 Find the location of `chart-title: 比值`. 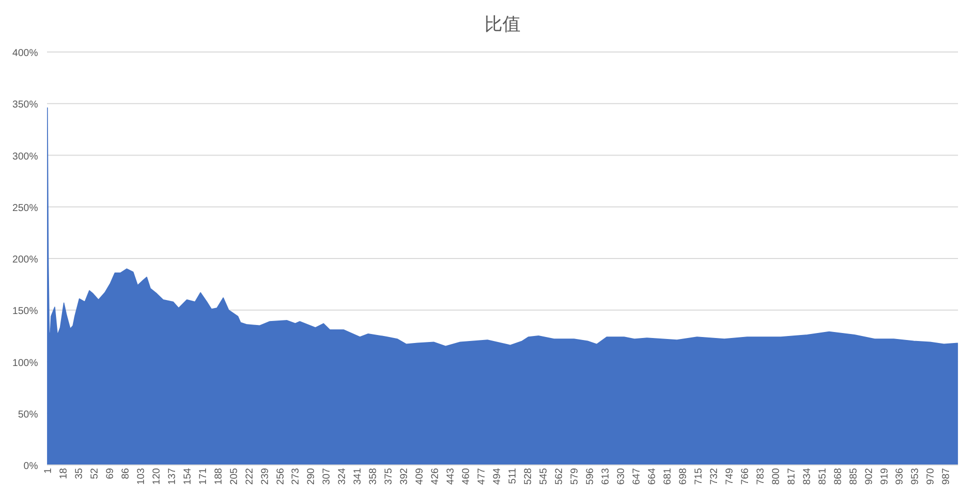

chart-title: 比值 is located at coordinates (502, 24).